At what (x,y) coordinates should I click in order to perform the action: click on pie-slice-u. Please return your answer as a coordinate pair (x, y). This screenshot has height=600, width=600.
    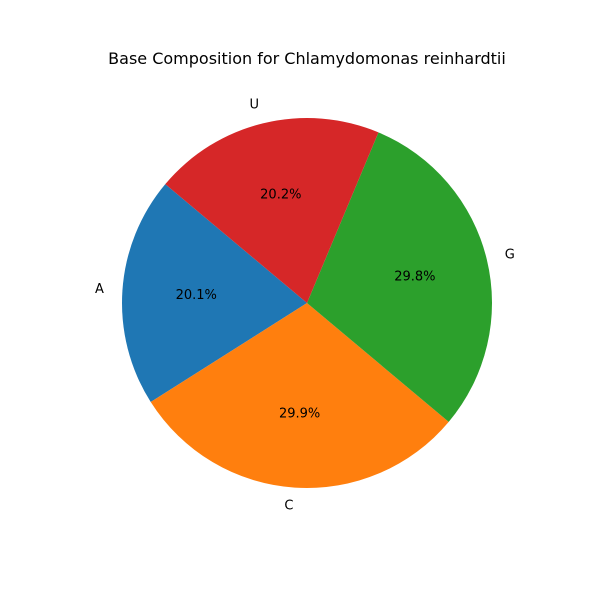
    Looking at the image, I should click on (272, 210).